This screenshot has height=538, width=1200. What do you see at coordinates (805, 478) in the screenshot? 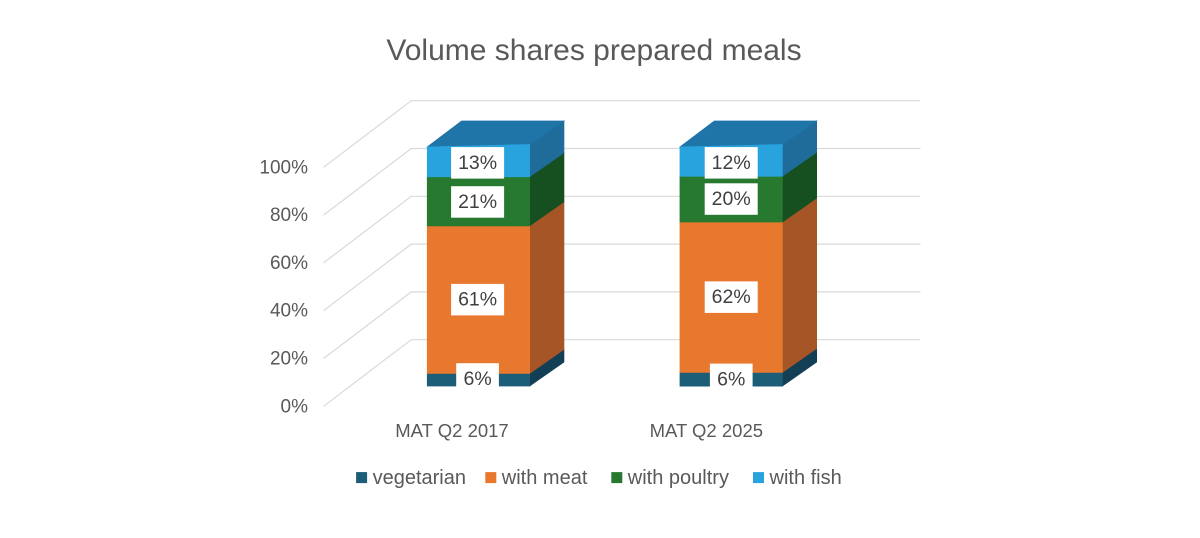
I see `svg-text: with fish` at bounding box center [805, 478].